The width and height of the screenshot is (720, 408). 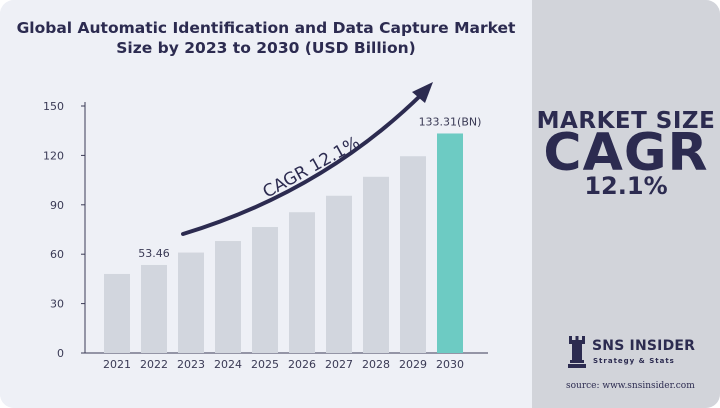 I want to click on cagr-annotation: CAGR 12.1%, so click(x=312, y=168).